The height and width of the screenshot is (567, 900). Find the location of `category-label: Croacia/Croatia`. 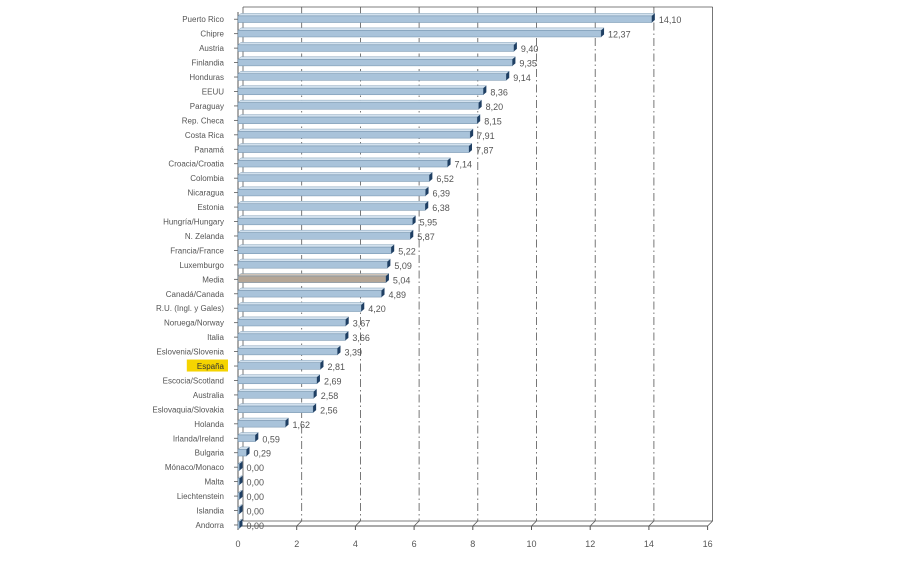

category-label: Croacia/Croatia is located at coordinates (196, 164).